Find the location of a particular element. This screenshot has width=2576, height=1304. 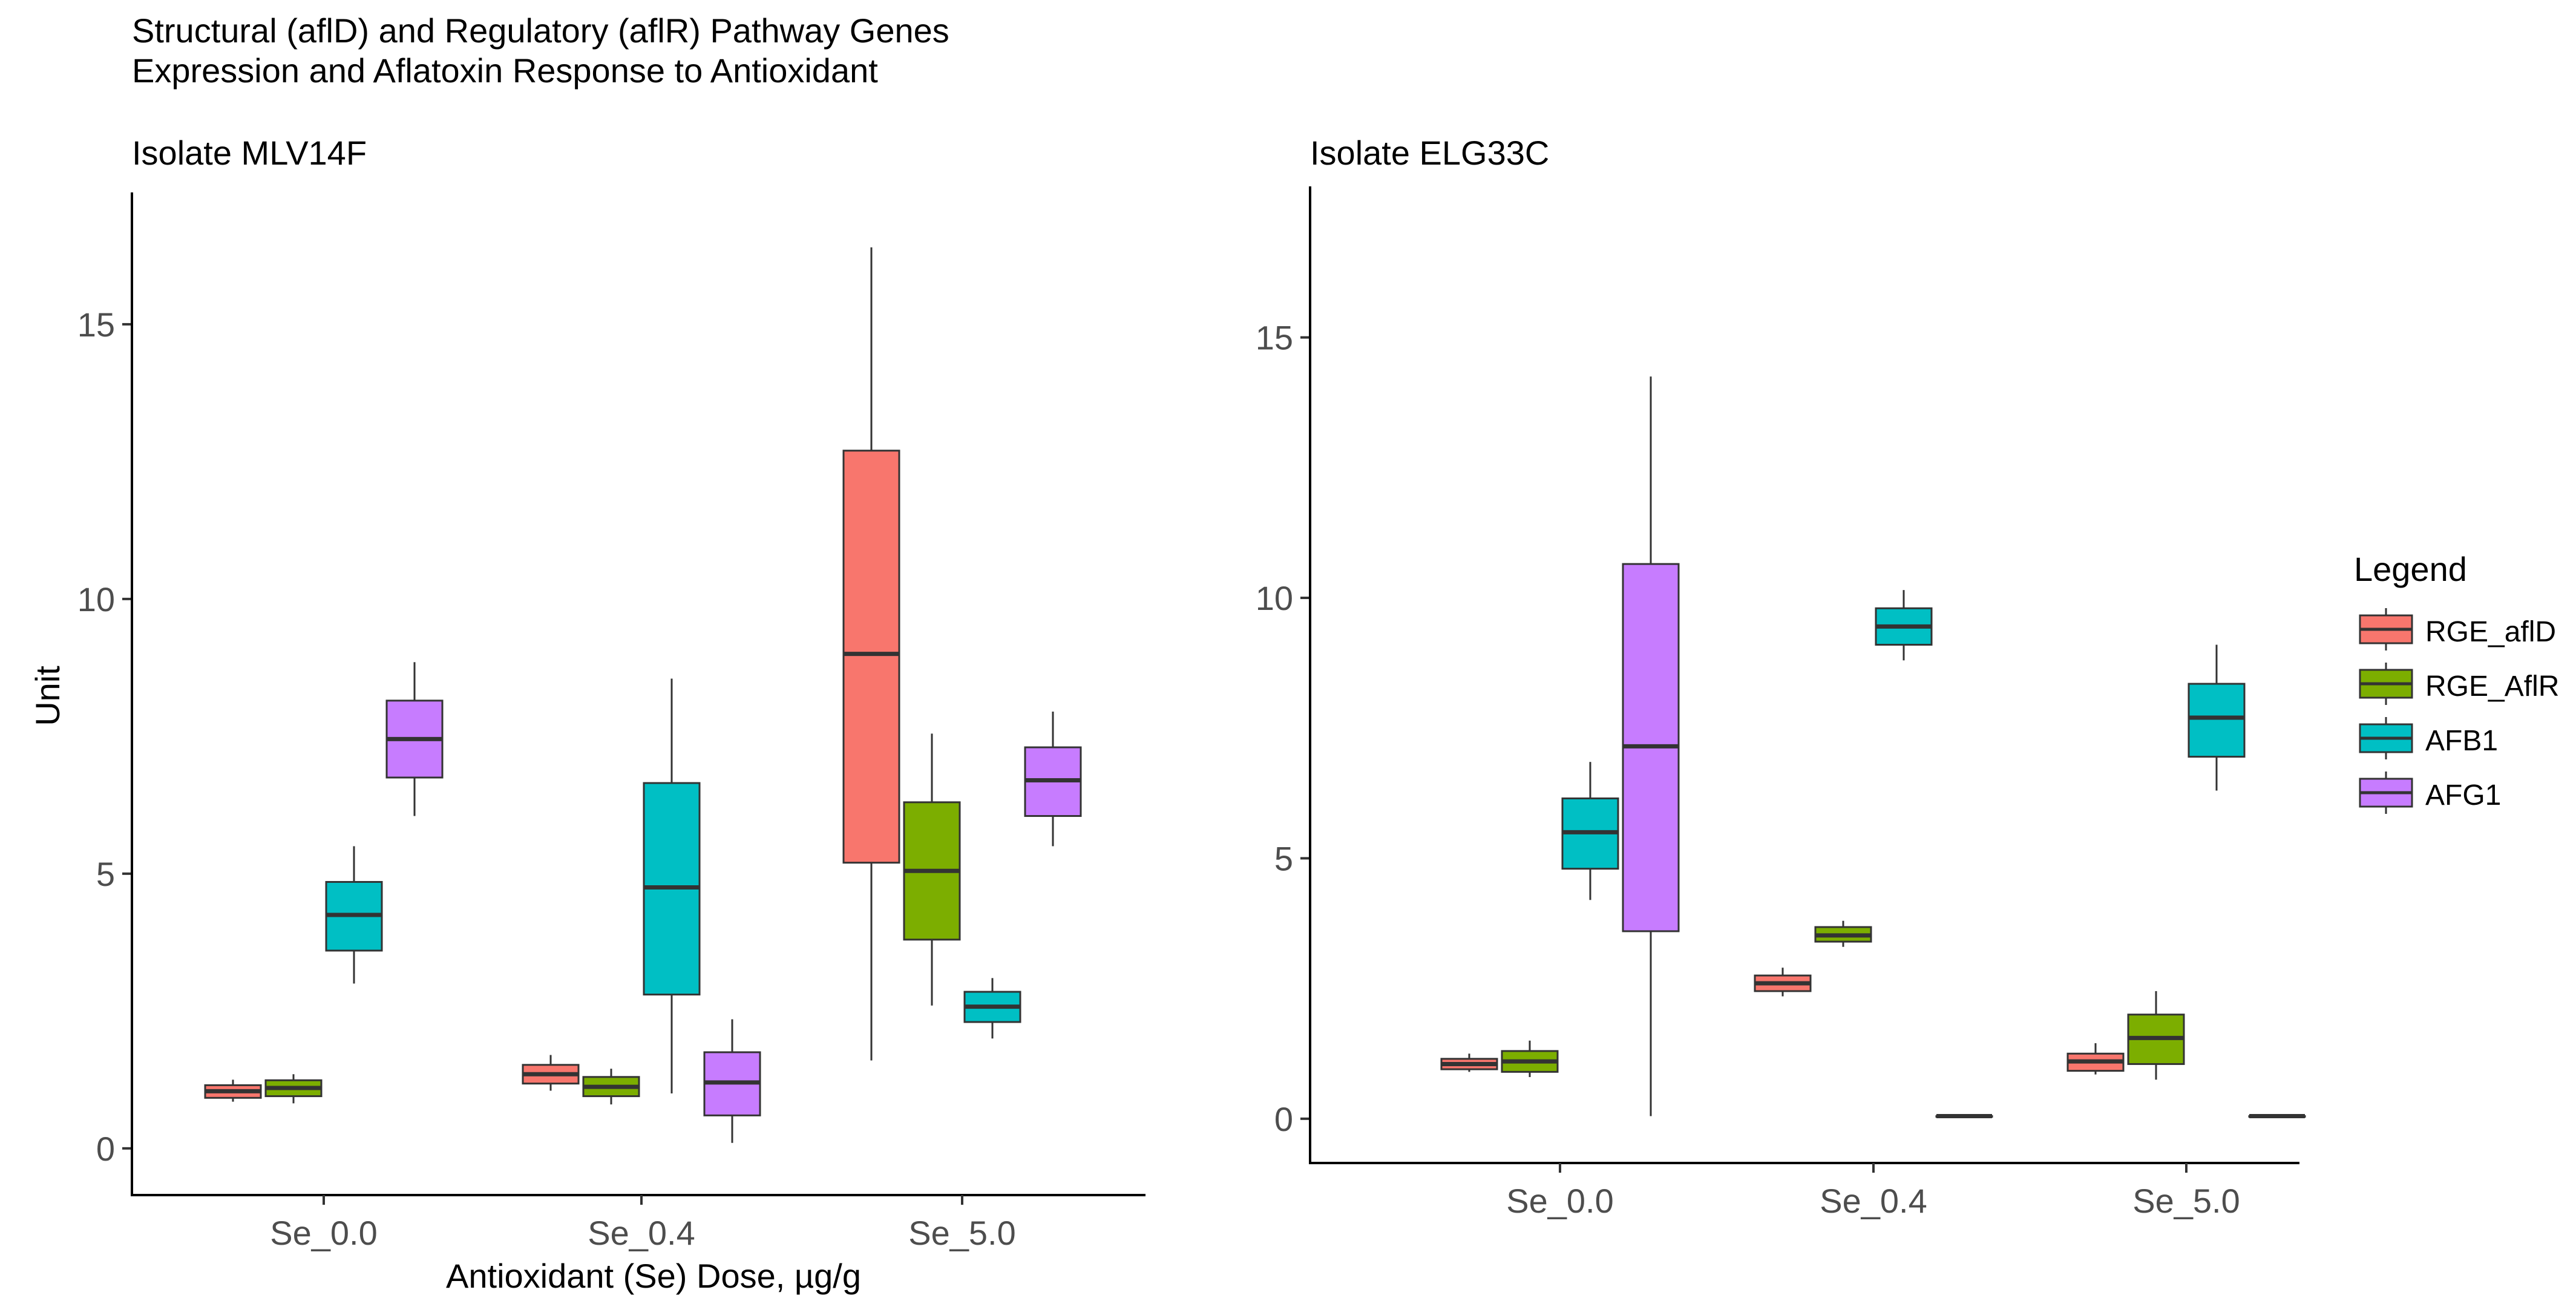

y-axis-title: Unit is located at coordinates (47, 696).